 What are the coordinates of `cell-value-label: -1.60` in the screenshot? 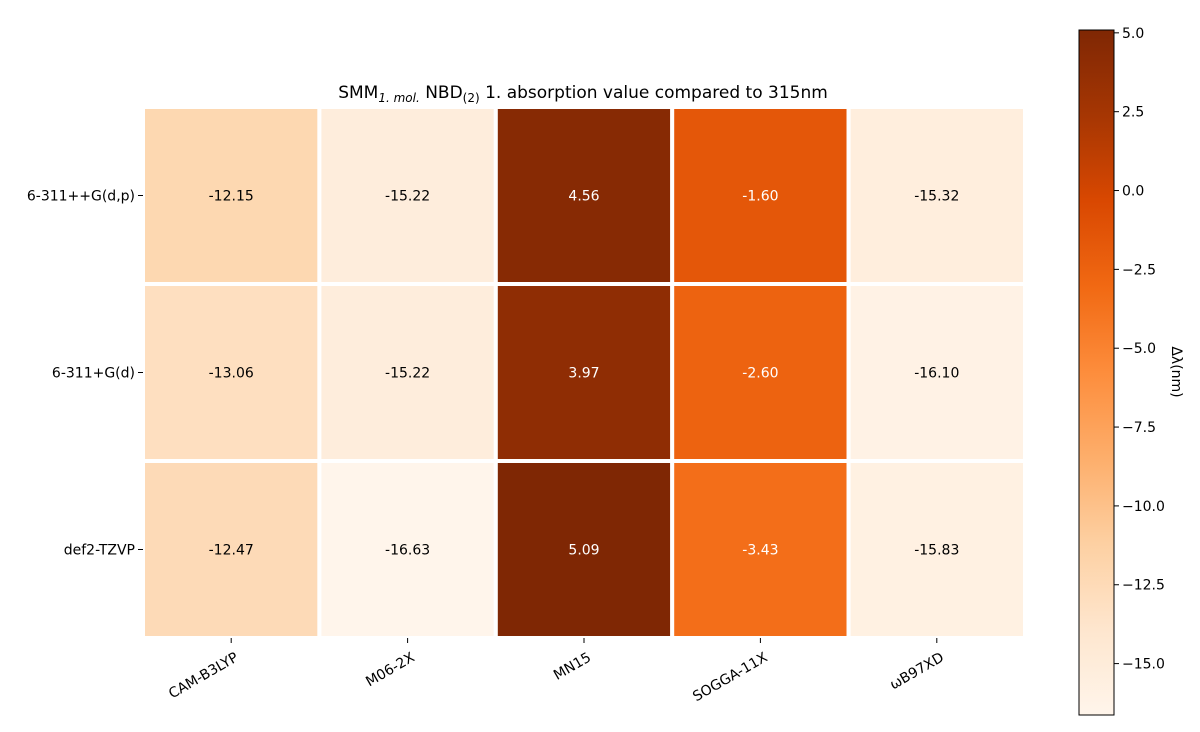 It's located at (760, 197).